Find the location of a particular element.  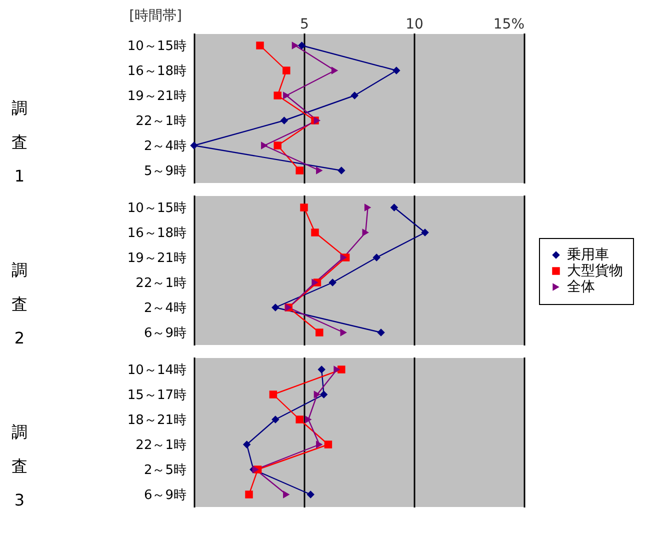

legend-label: 全体 is located at coordinates (581, 287).